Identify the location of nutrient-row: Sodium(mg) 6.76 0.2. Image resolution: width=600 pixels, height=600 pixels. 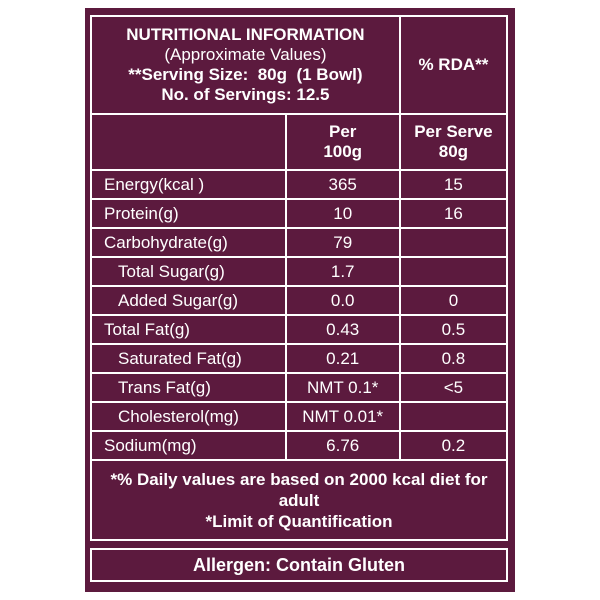
(299, 445).